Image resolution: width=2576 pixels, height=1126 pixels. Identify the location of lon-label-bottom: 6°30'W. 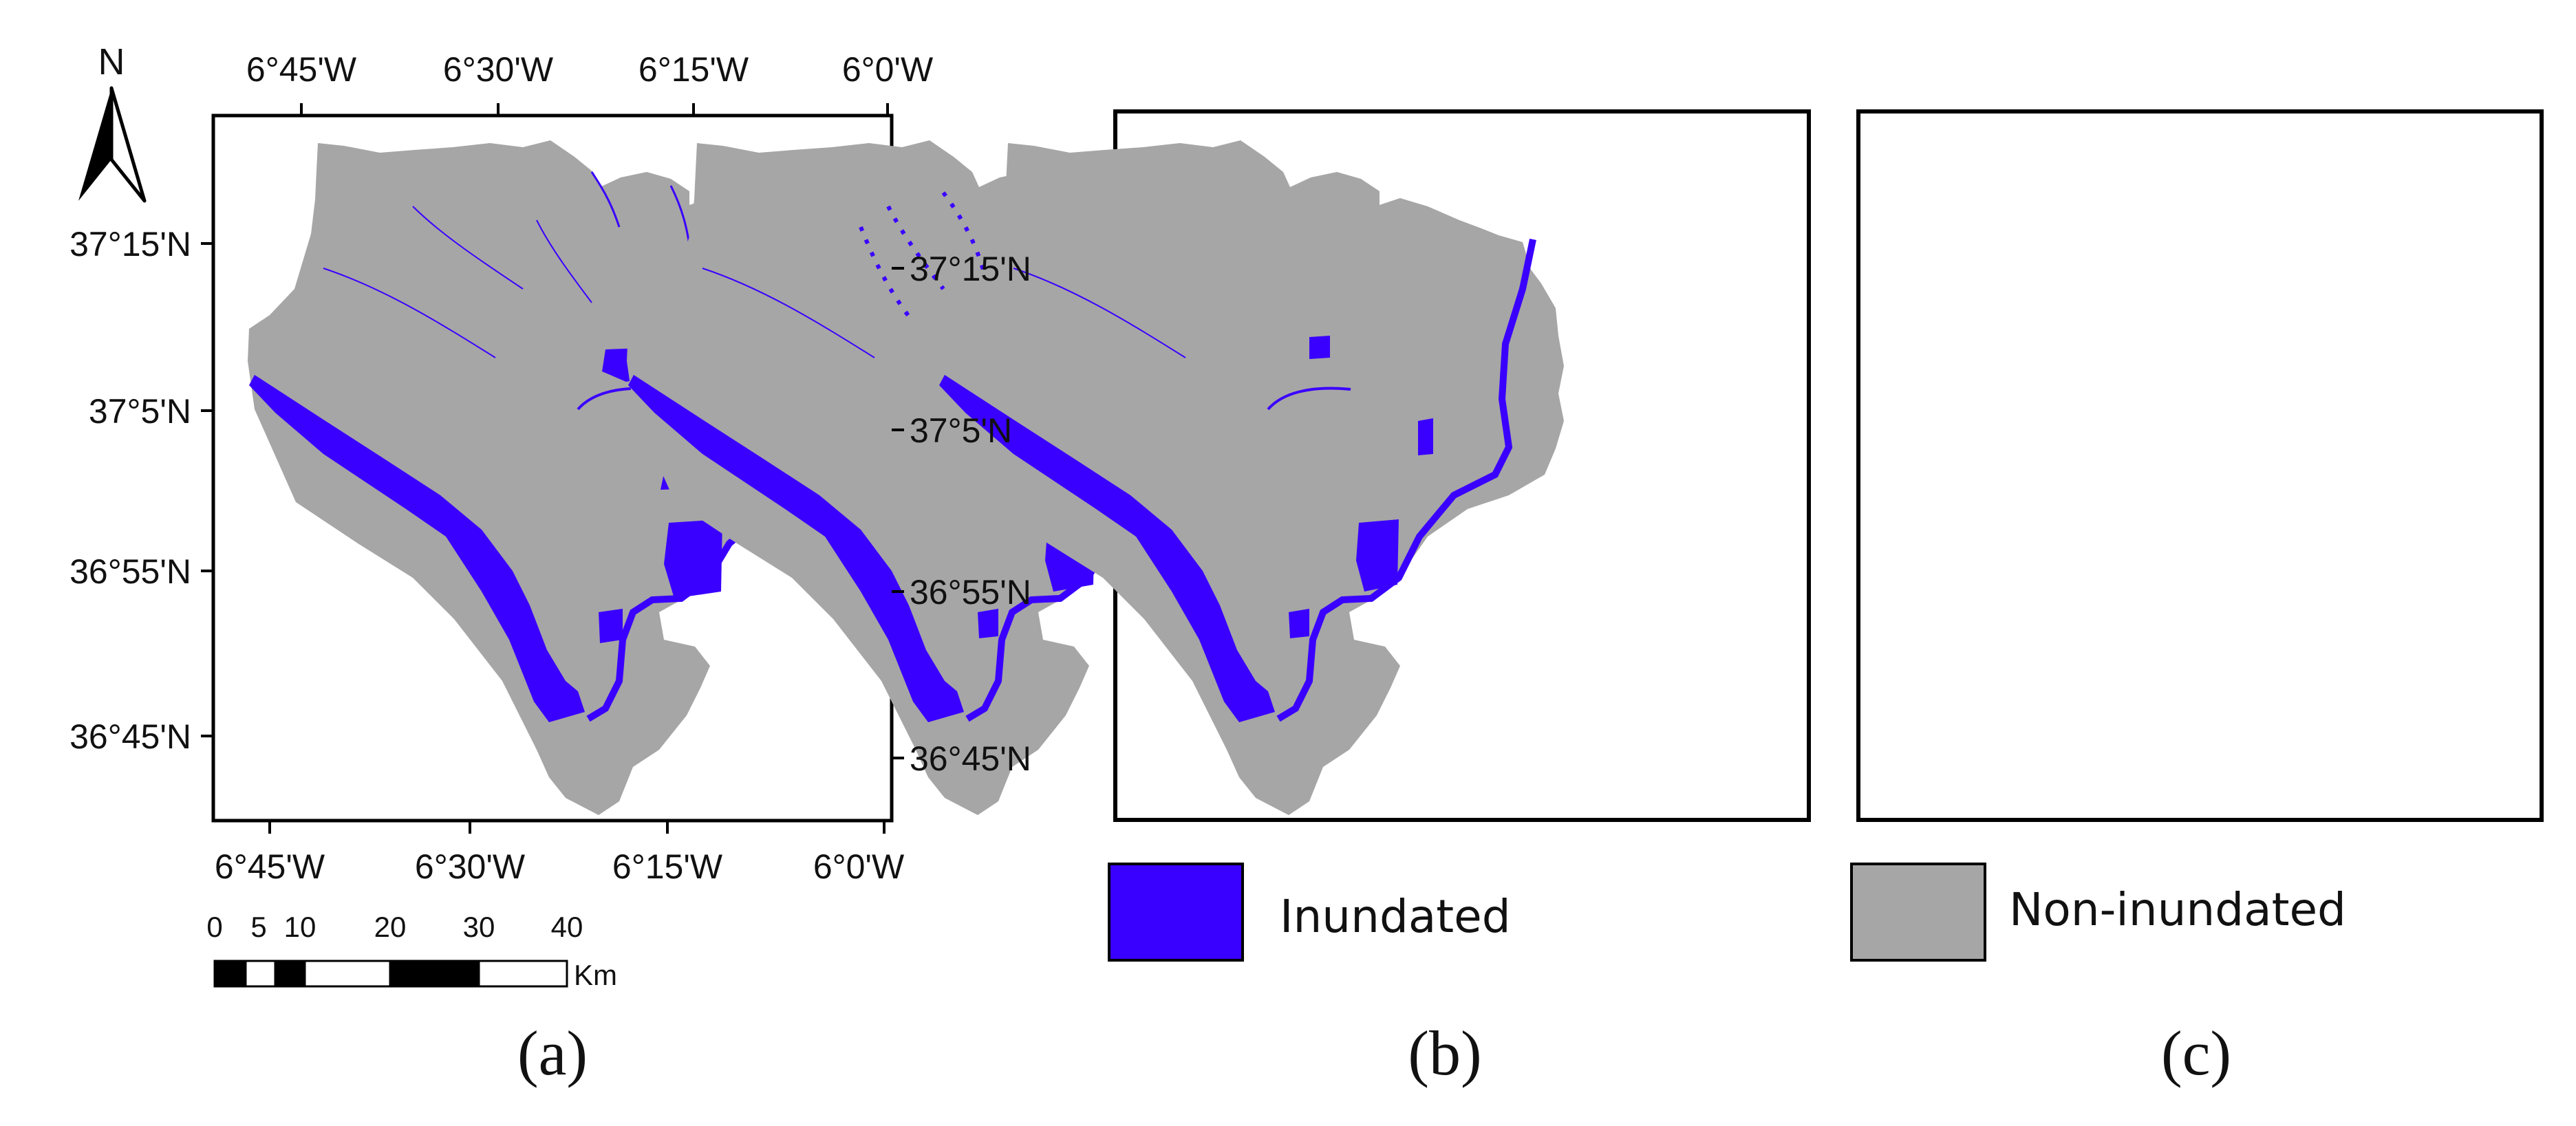
(471, 867).